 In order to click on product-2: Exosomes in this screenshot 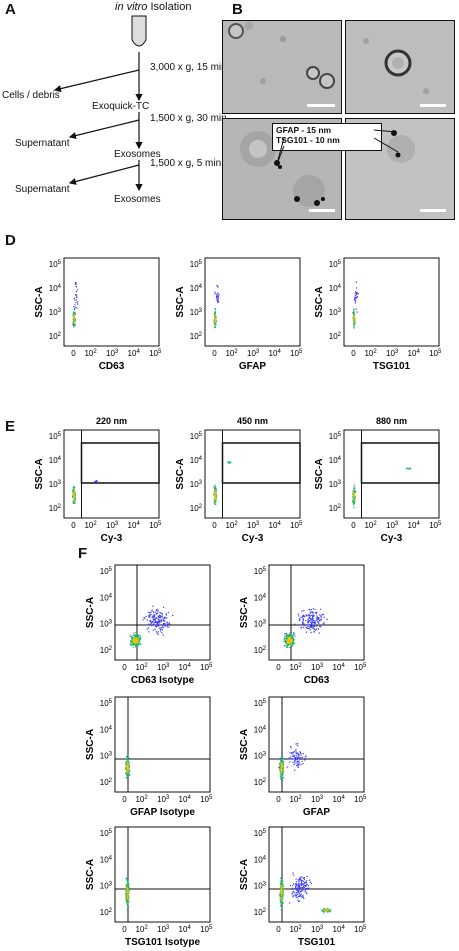, I will do `click(137, 154)`.